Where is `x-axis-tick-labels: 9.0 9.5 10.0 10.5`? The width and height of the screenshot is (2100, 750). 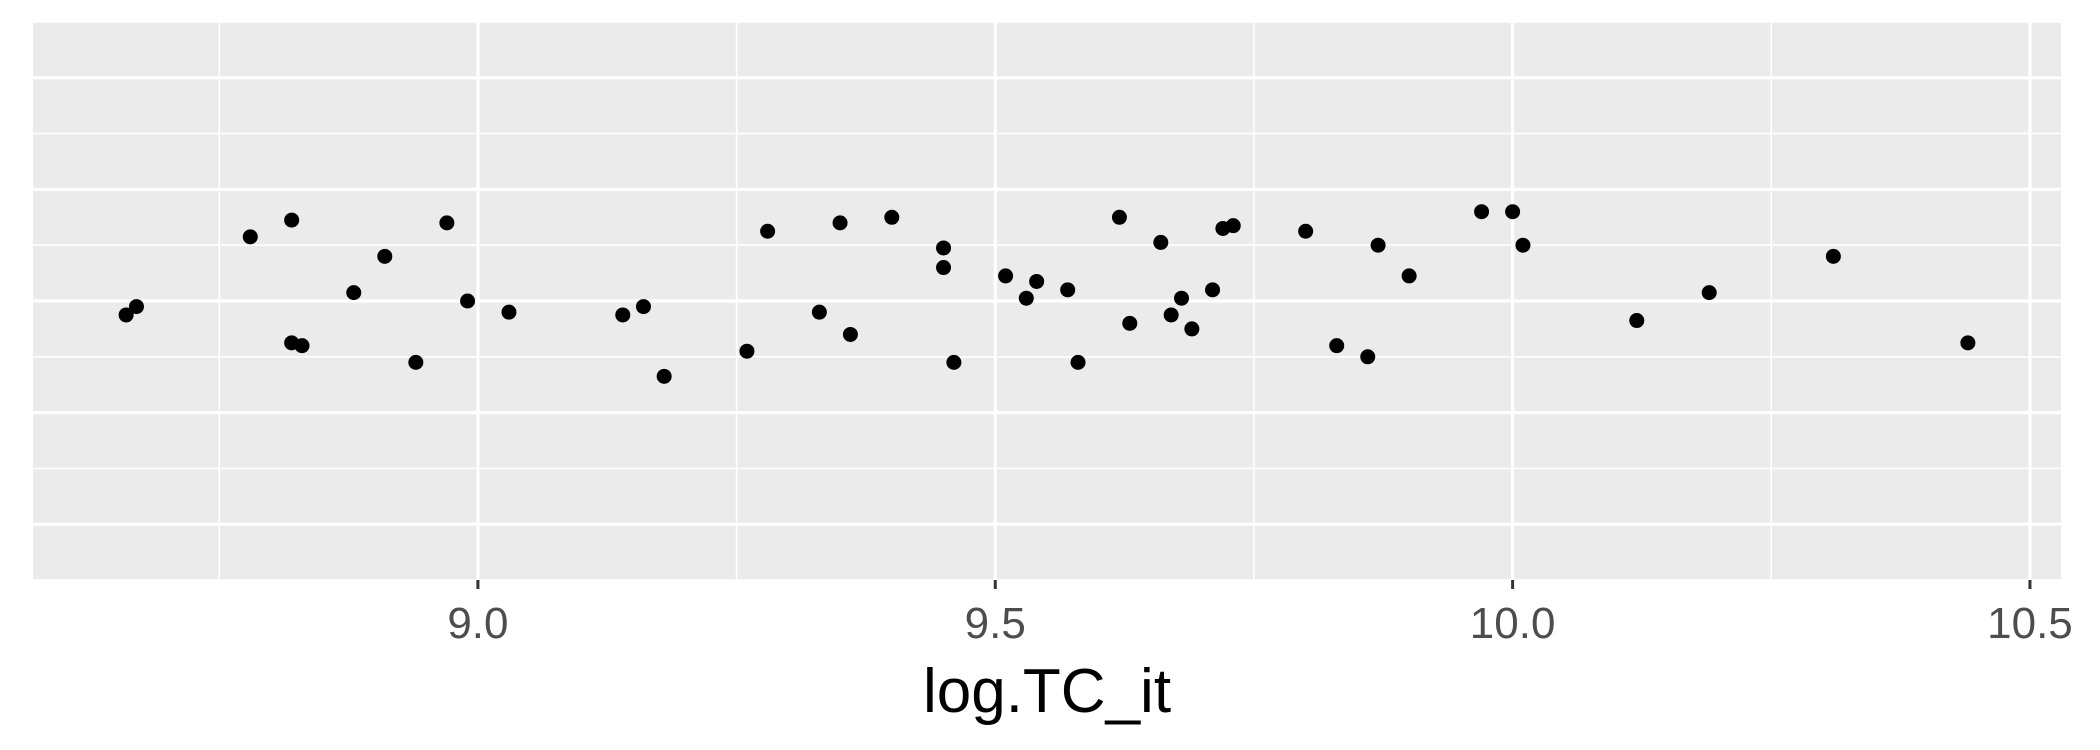 x-axis-tick-labels: 9.0 9.5 10.0 10.5 is located at coordinates (1259, 623).